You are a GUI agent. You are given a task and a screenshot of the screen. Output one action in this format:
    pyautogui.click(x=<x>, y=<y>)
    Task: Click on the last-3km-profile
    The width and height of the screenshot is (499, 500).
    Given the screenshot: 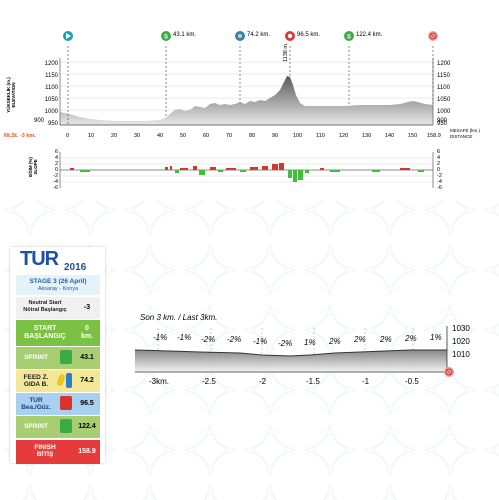 What is the action you would take?
    pyautogui.click(x=294, y=351)
    